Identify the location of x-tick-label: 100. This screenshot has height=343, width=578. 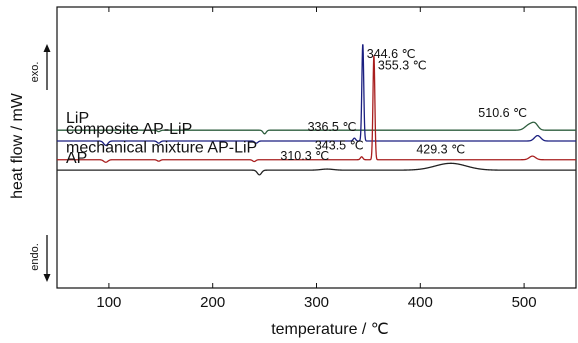
(108, 302).